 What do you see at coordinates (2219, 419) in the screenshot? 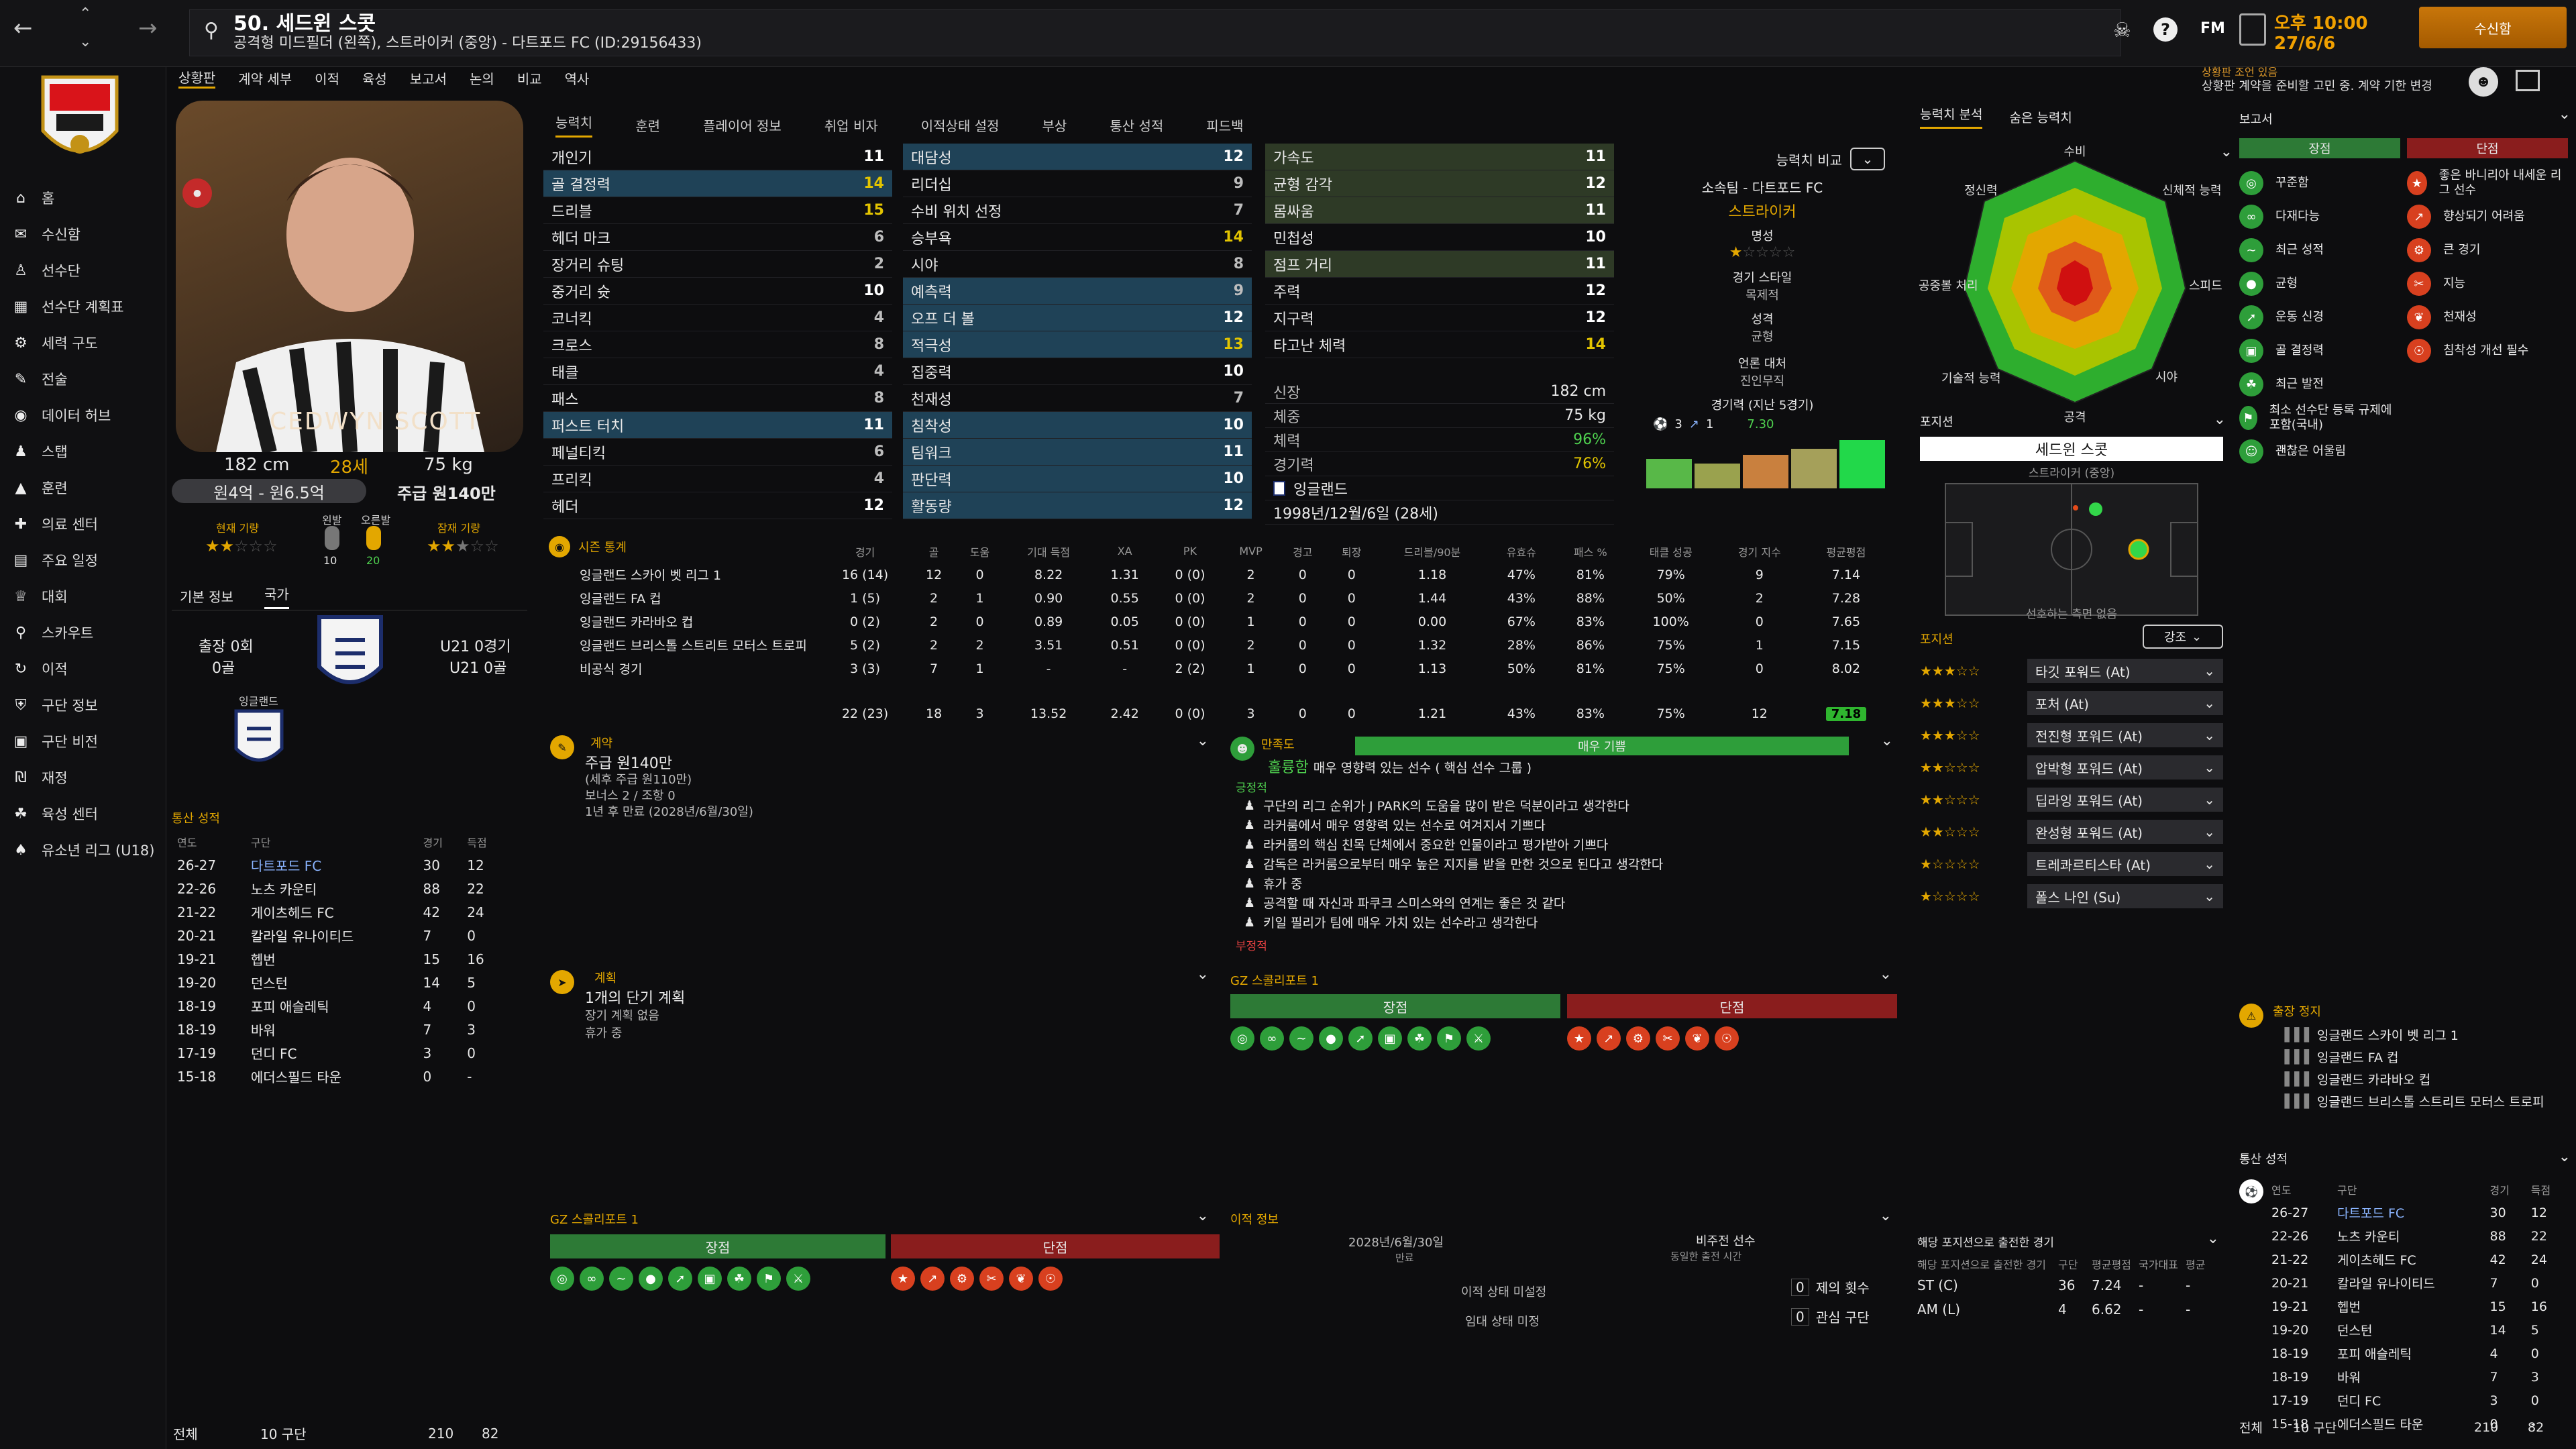
I see `position-collapse-icon: ⌄` at bounding box center [2219, 419].